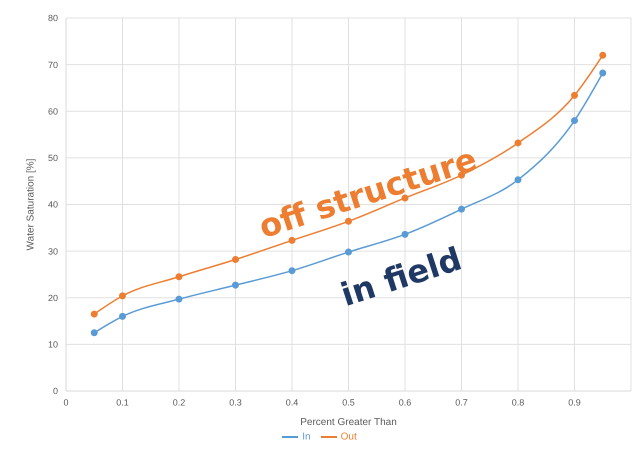 The width and height of the screenshot is (639, 463). I want to click on x-axis-title: Percent Greater Than, so click(348, 422).